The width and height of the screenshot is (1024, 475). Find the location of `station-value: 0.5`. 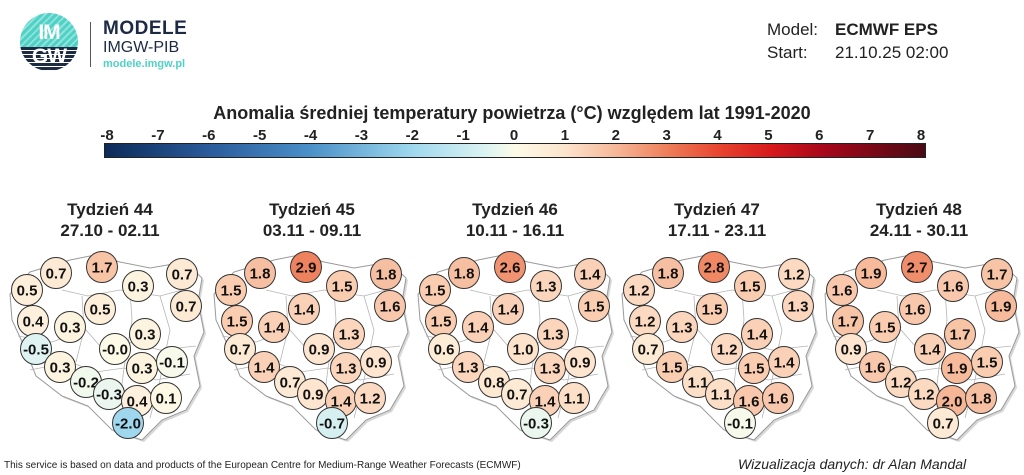

station-value: 0.5 is located at coordinates (27, 291).